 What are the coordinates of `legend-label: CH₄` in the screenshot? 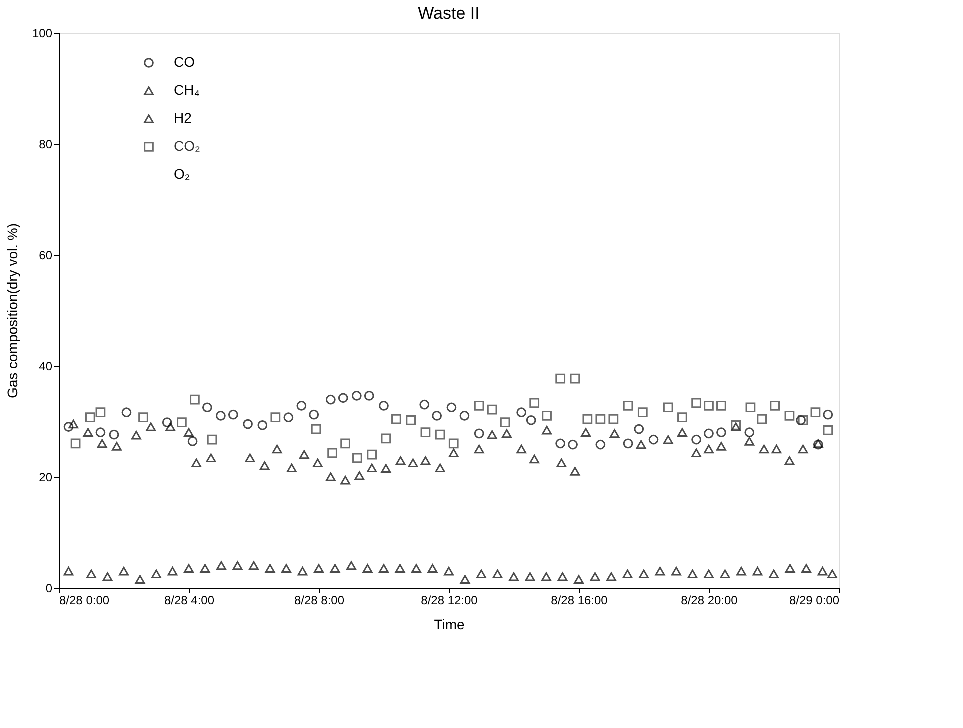 It's located at (187, 90).